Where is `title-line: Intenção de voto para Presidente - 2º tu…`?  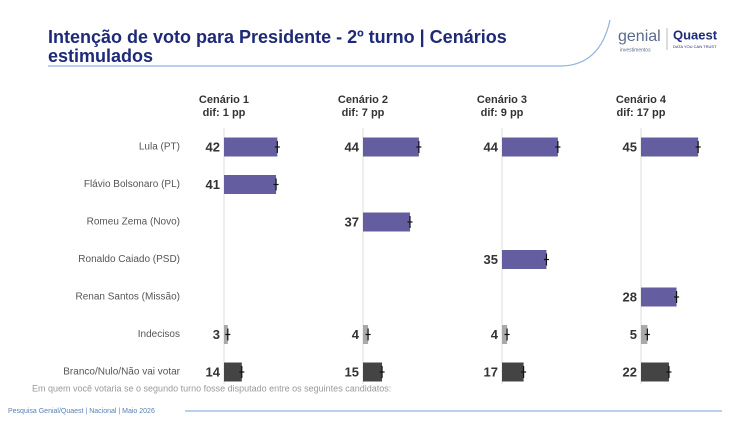 title-line: Intenção de voto para Presidente - 2º tu… is located at coordinates (277, 37).